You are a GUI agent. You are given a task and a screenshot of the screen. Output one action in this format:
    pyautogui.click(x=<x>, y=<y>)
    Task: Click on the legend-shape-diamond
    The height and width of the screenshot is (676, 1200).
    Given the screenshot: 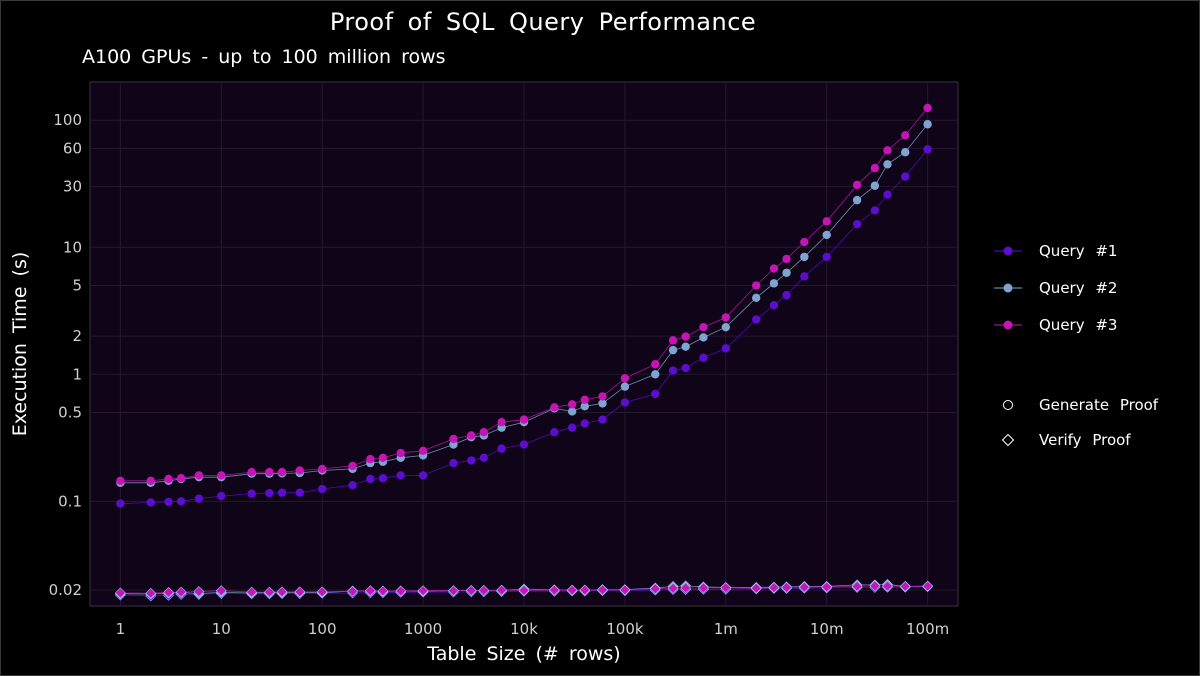 What is the action you would take?
    pyautogui.click(x=1008, y=440)
    